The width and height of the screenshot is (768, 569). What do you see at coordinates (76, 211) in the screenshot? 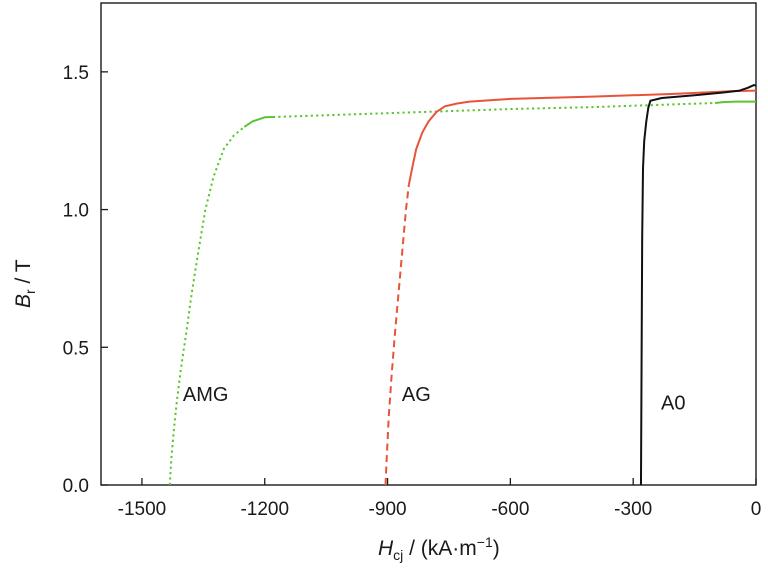
I see `y-tick-label: 1.0` at bounding box center [76, 211].